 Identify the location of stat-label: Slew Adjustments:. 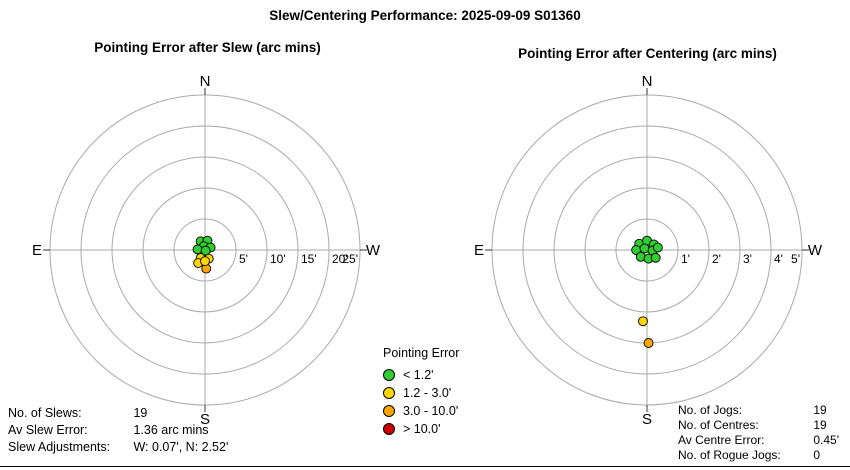
(59, 447).